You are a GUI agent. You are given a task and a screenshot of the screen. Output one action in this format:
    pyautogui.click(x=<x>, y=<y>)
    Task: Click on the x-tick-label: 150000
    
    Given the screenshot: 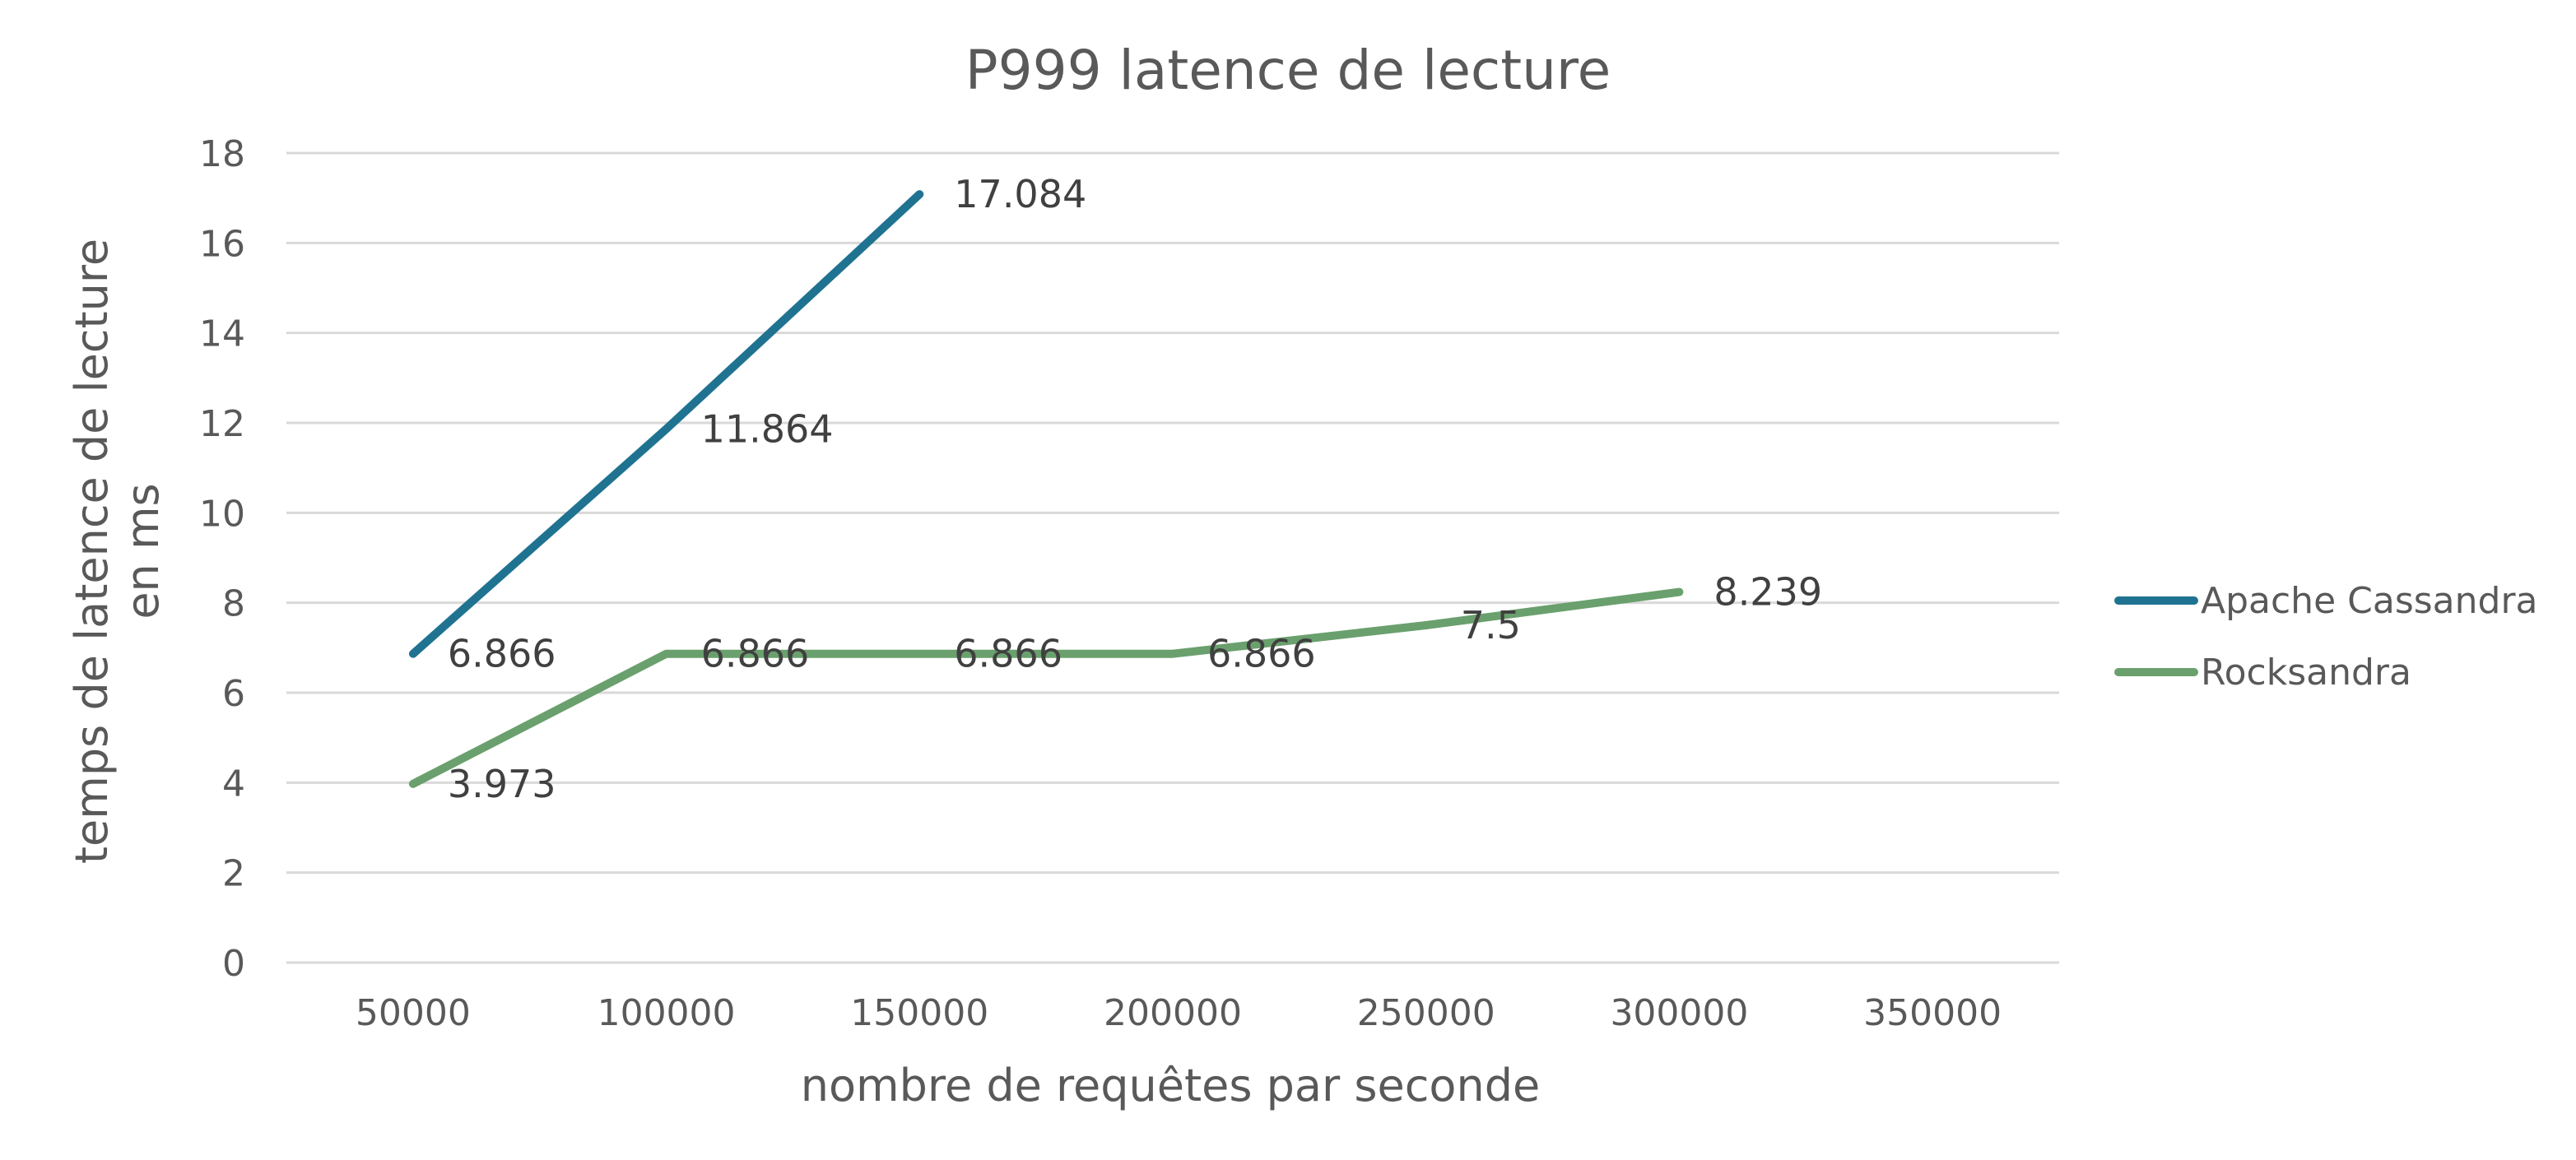 What is the action you would take?
    pyautogui.click(x=919, y=1013)
    